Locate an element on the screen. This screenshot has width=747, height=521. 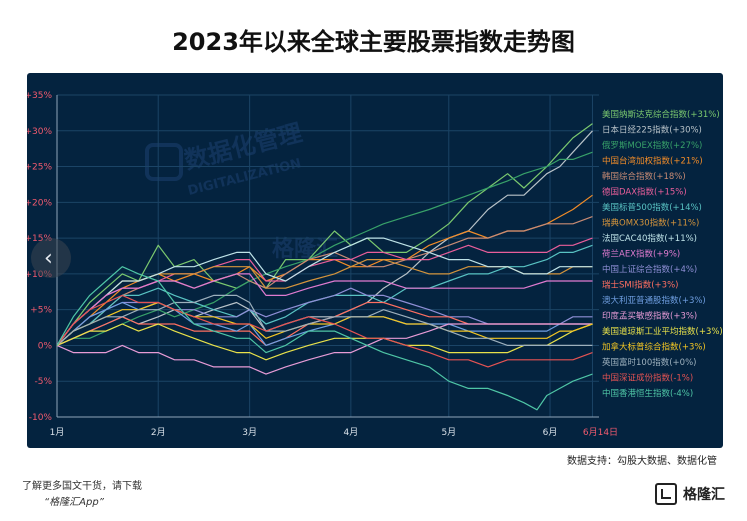
y-tick-label: +35% is located at coordinates (39, 96).